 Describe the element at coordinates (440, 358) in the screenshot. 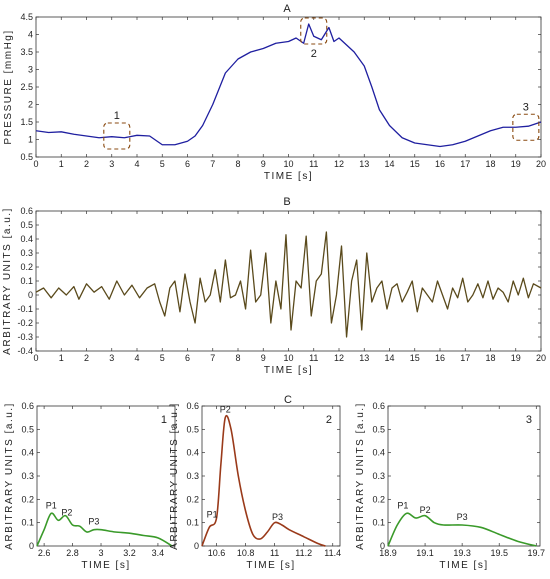

I see `x-tick-label: 16` at that location.